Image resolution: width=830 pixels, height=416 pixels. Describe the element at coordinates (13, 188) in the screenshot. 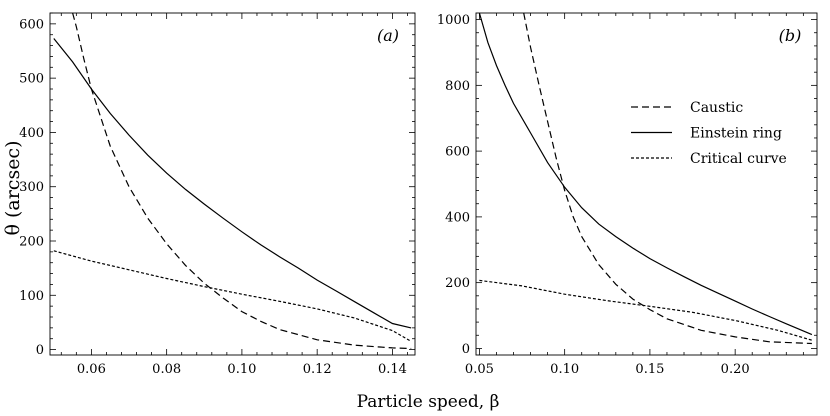

I see `y-axis-label: θ (arcsec)` at that location.